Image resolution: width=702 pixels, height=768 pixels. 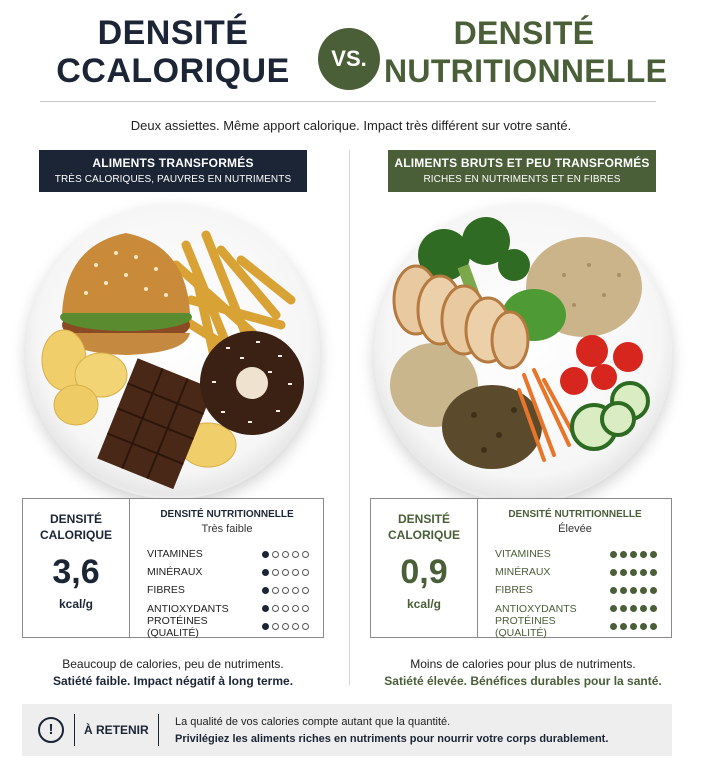 What do you see at coordinates (349, 59) in the screenshot?
I see `vs-badge: VS.` at bounding box center [349, 59].